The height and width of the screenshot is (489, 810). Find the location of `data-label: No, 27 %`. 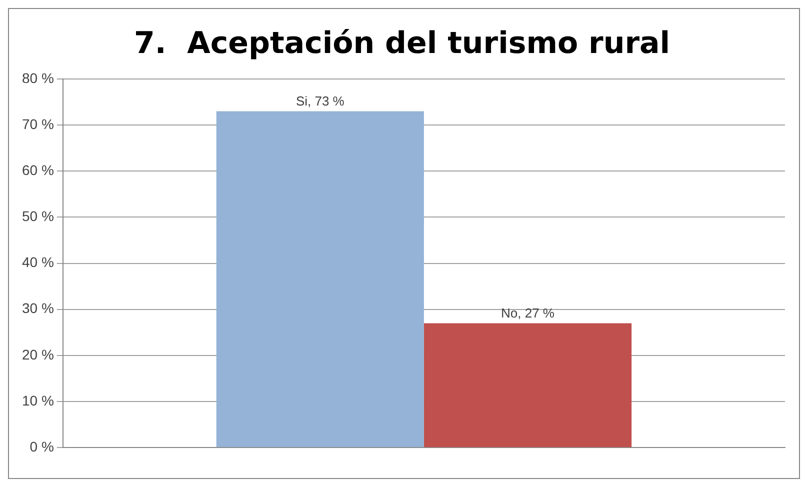

data-label: No, 27 % is located at coordinates (528, 312).